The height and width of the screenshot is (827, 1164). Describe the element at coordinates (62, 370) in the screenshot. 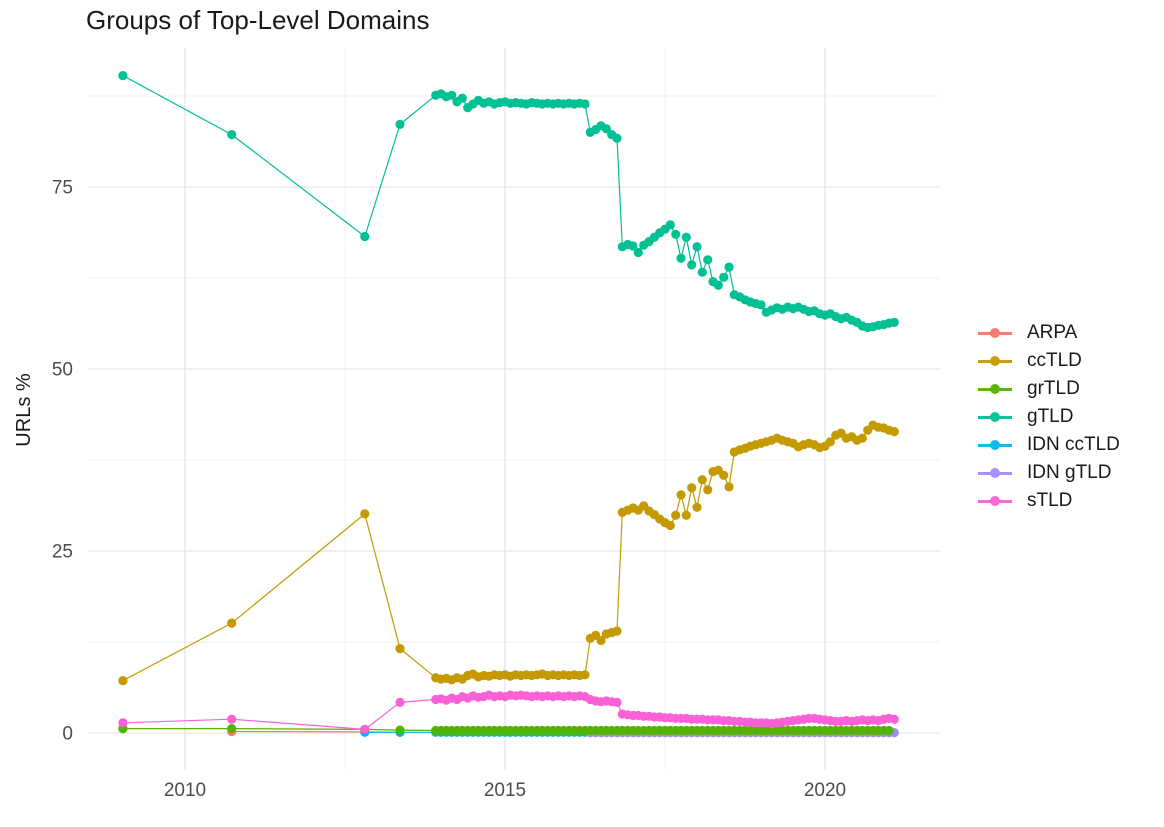

I see `y-tick-label: 50` at that location.